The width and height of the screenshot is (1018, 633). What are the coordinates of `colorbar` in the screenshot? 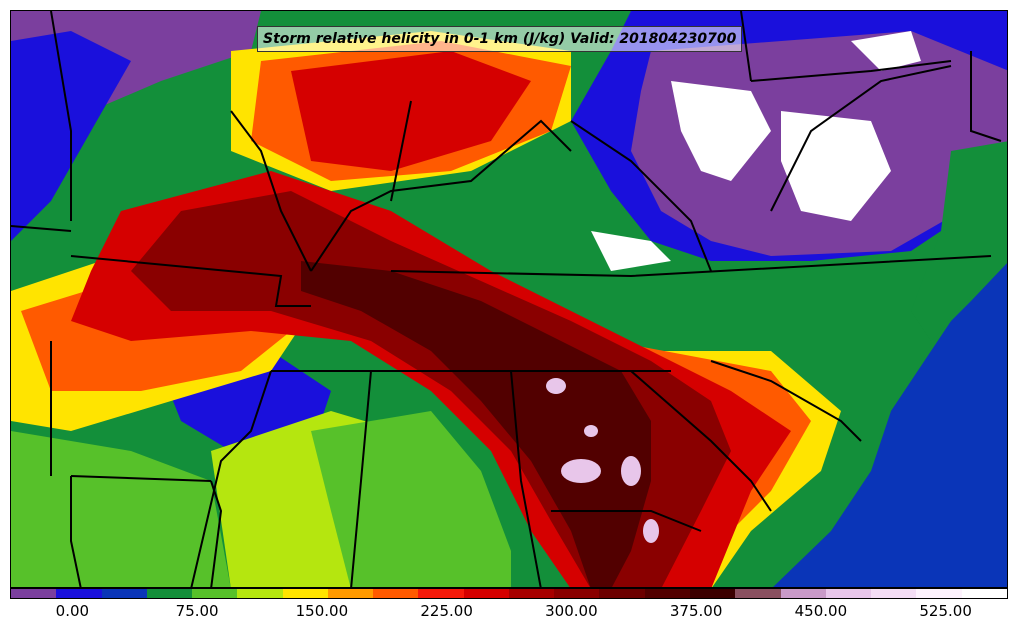 It's located at (509, 593).